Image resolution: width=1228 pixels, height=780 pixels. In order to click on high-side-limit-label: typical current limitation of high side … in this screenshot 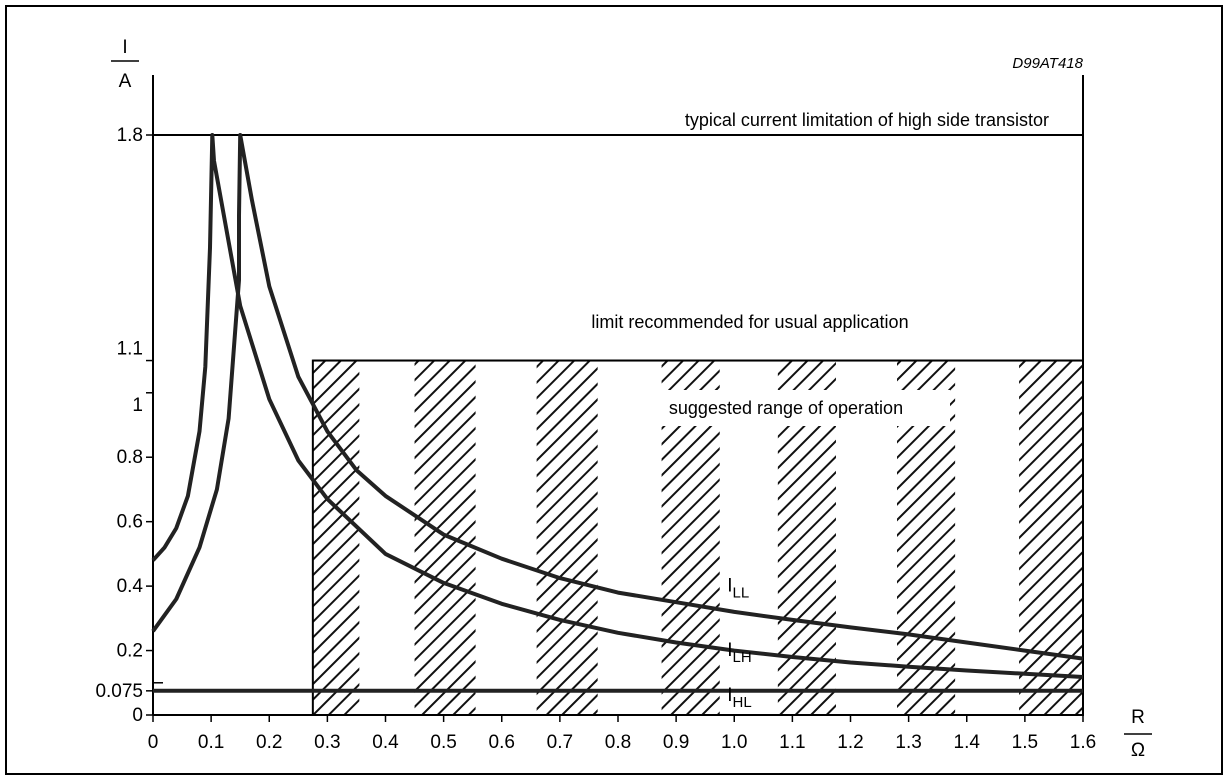, I will do `click(867, 120)`.